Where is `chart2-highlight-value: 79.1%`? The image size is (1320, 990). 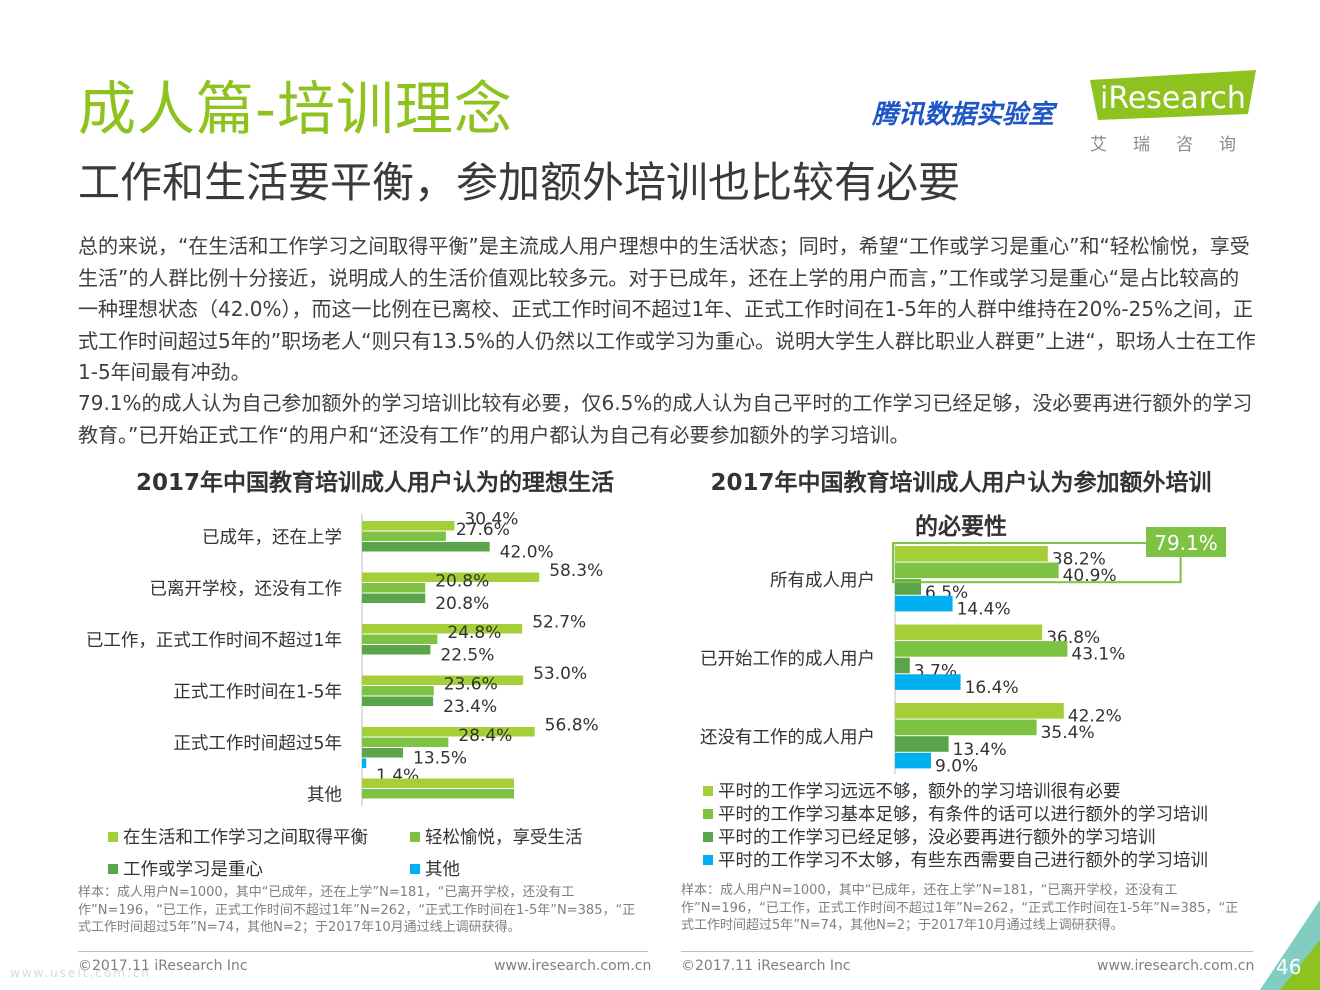
chart2-highlight-value: 79.1% is located at coordinates (1186, 543).